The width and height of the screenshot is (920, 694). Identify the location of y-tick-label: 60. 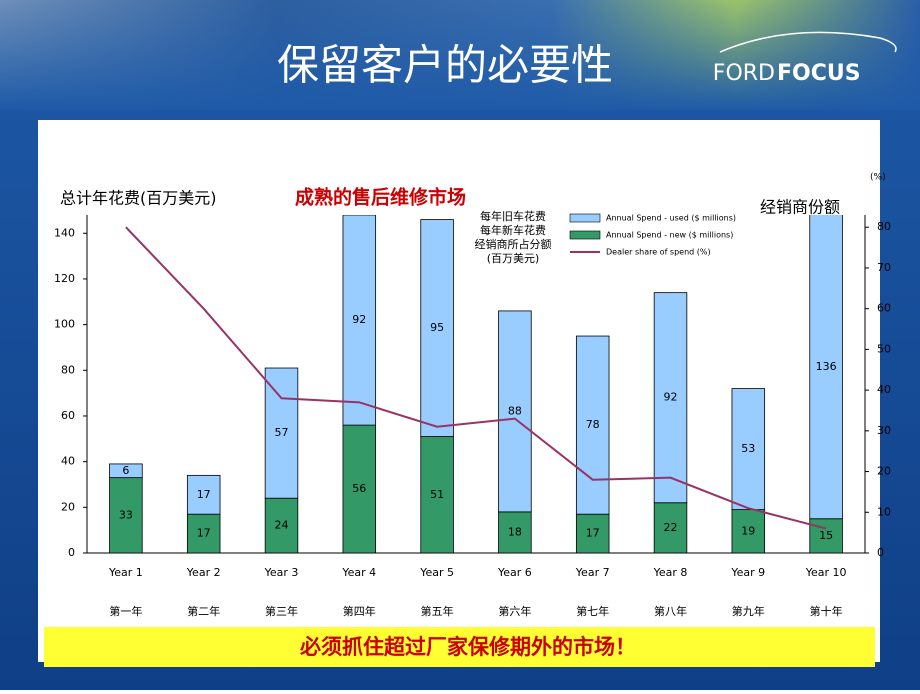
(68, 415).